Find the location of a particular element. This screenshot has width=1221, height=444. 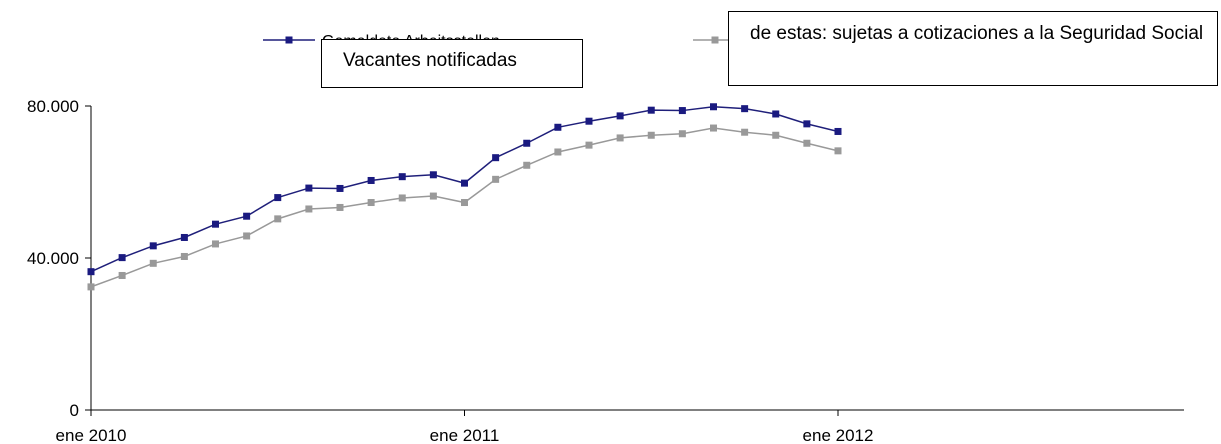

y-tick-label: 80.000 is located at coordinates (53, 106).